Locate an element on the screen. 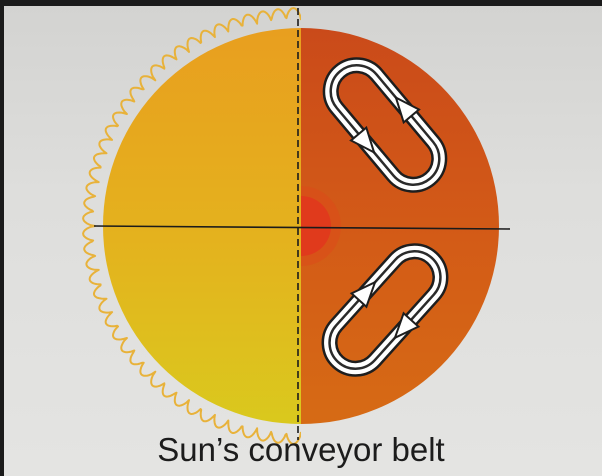  south-conveyor-loop-icon is located at coordinates (385, 310).